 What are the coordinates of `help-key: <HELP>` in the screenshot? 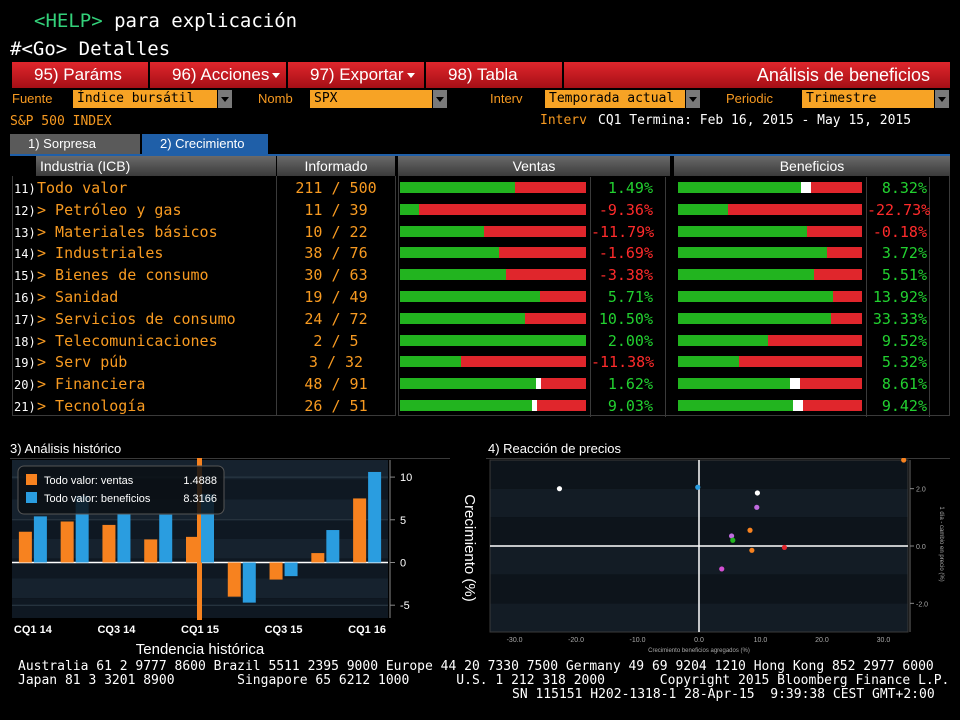 It's located at (68, 21).